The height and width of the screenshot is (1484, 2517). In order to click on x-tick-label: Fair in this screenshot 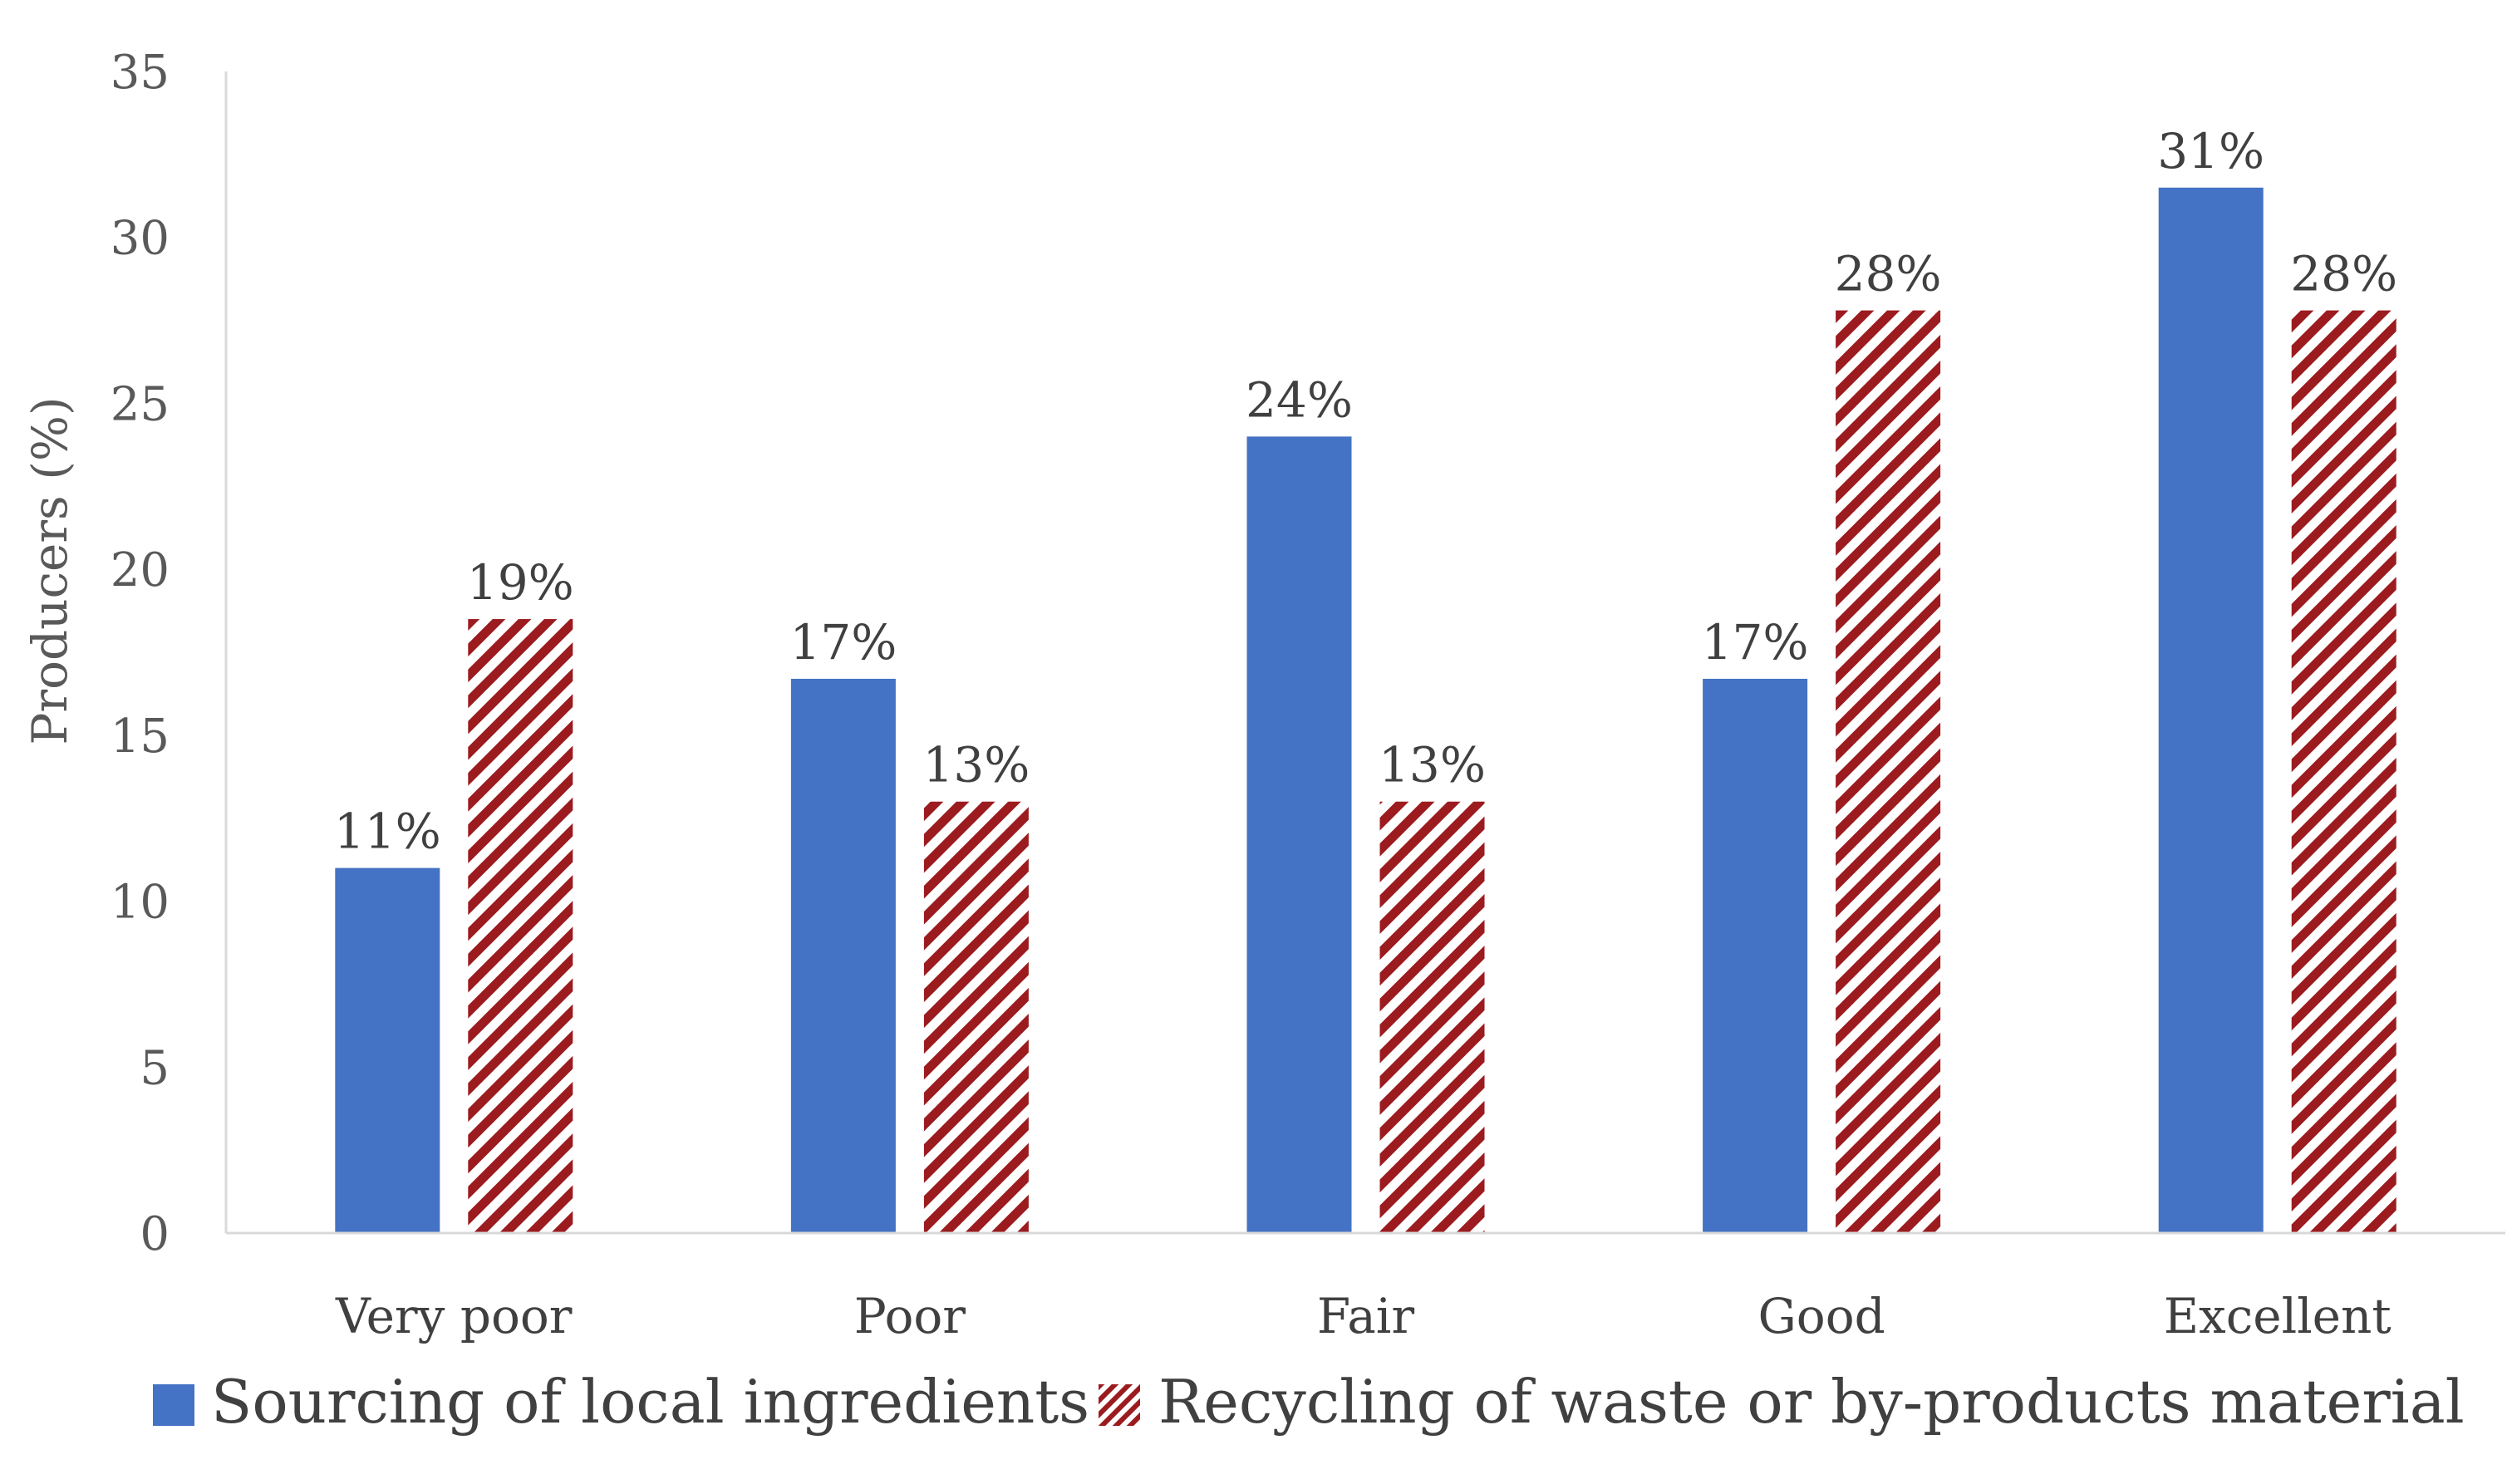, I will do `click(1365, 1316)`.